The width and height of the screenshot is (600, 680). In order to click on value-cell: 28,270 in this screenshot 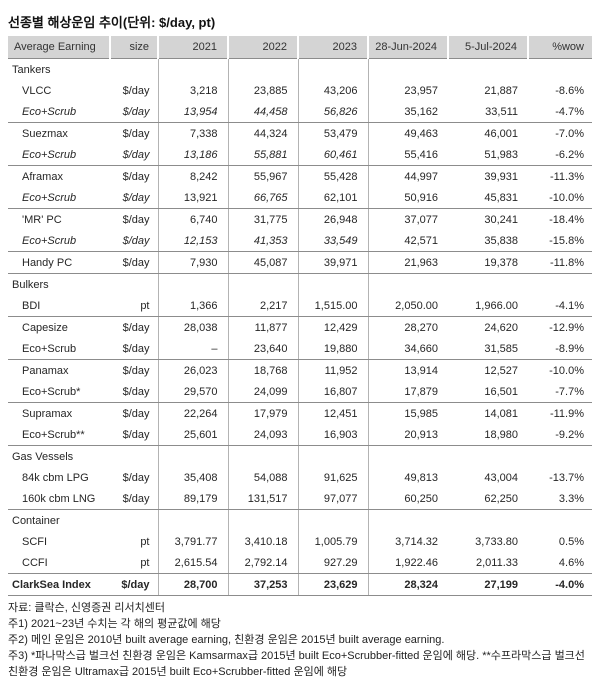, I will do `click(407, 327)`.